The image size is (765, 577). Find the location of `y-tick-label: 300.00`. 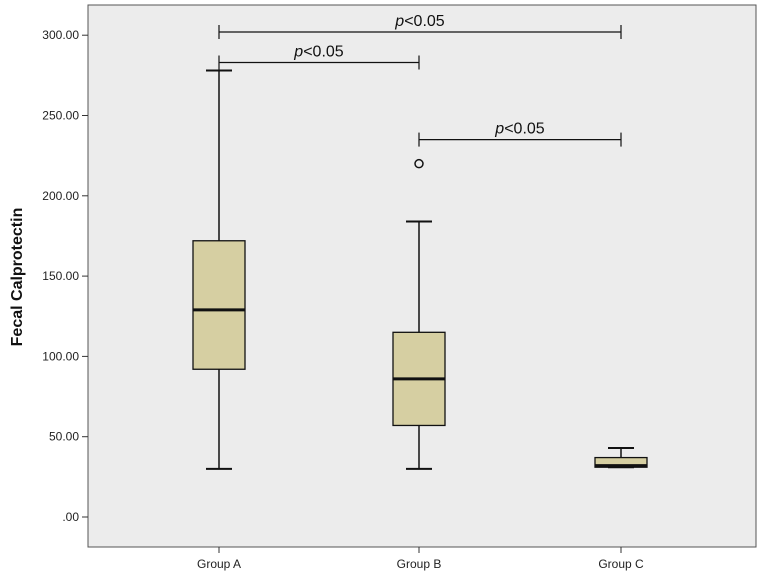

y-tick-label: 300.00 is located at coordinates (60, 35).